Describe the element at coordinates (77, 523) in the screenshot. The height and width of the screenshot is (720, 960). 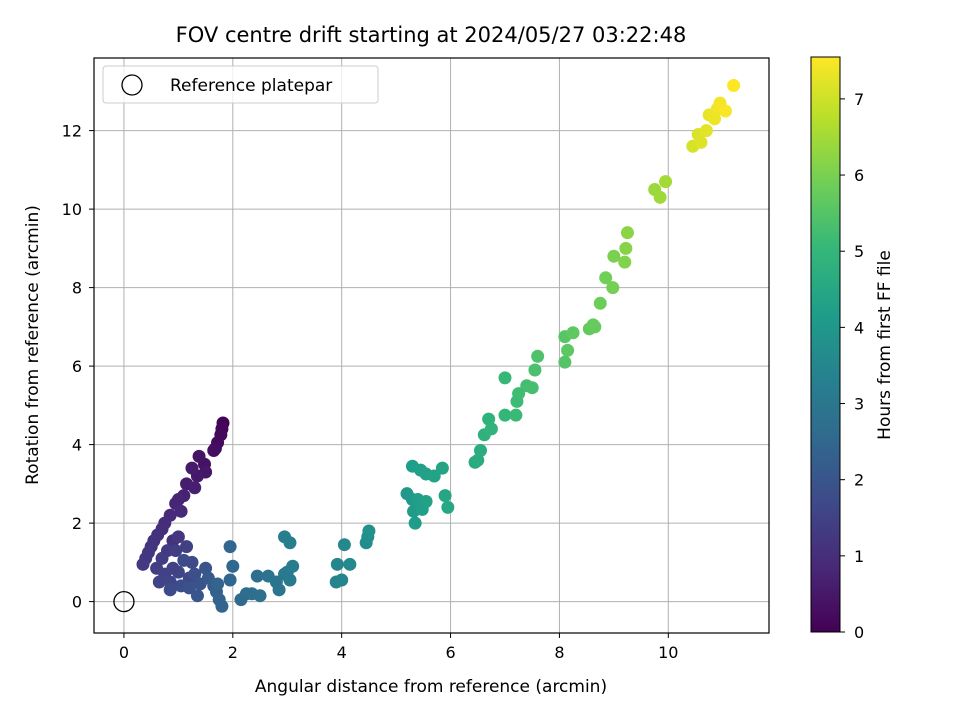
I see `y-tick-label: 2` at that location.